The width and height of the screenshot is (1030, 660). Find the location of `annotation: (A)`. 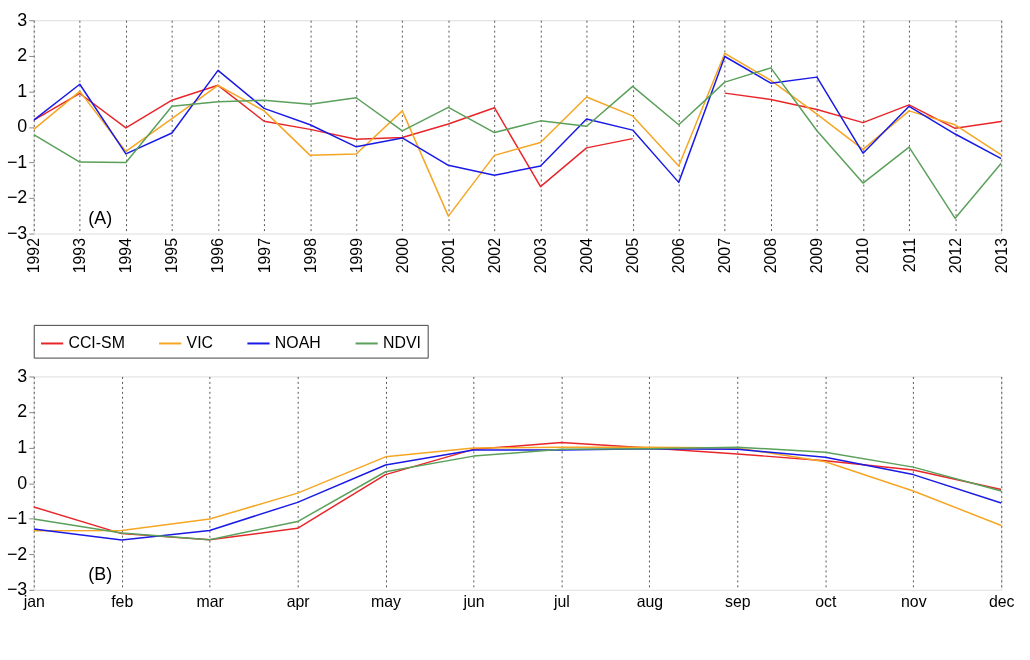

annotation: (A) is located at coordinates (100, 217).